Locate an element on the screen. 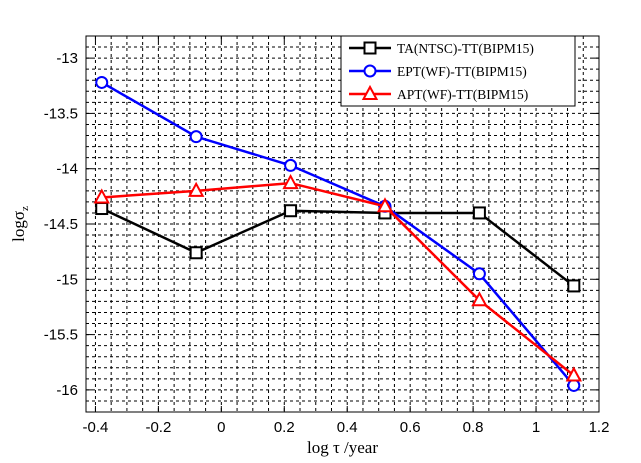  y-tick-labels: -16 -15.5 -15 -14.5 -14 -13.5 -13 is located at coordinates (61, 224).